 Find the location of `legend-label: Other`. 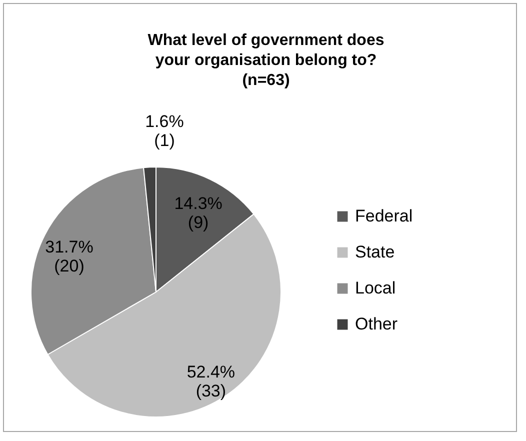

legend-label: Other is located at coordinates (376, 324).